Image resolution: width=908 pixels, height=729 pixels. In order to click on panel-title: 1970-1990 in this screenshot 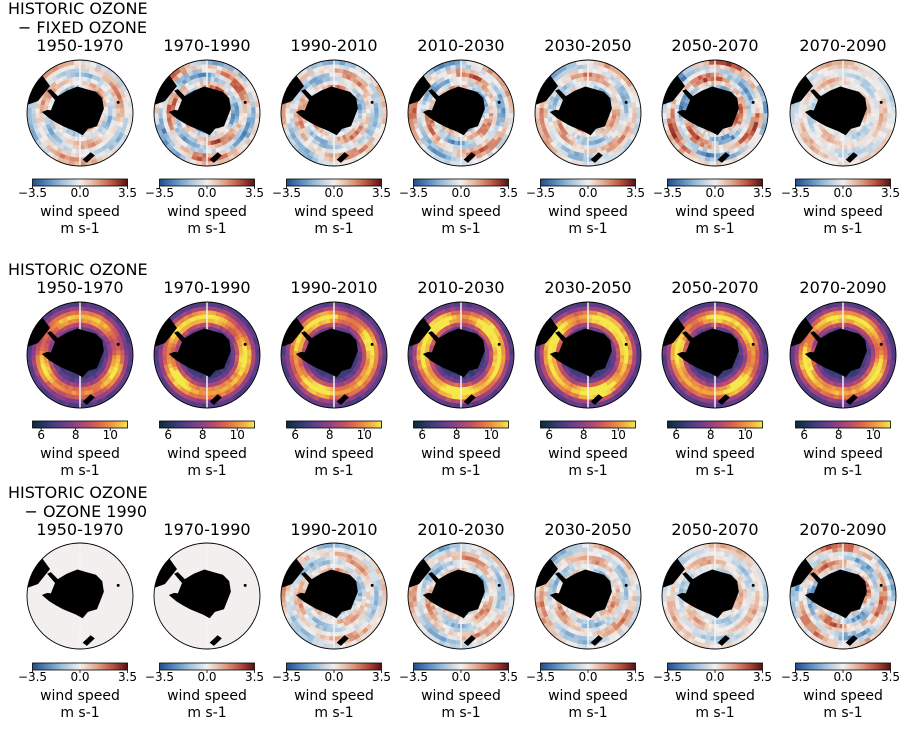, I will do `click(206, 45)`.